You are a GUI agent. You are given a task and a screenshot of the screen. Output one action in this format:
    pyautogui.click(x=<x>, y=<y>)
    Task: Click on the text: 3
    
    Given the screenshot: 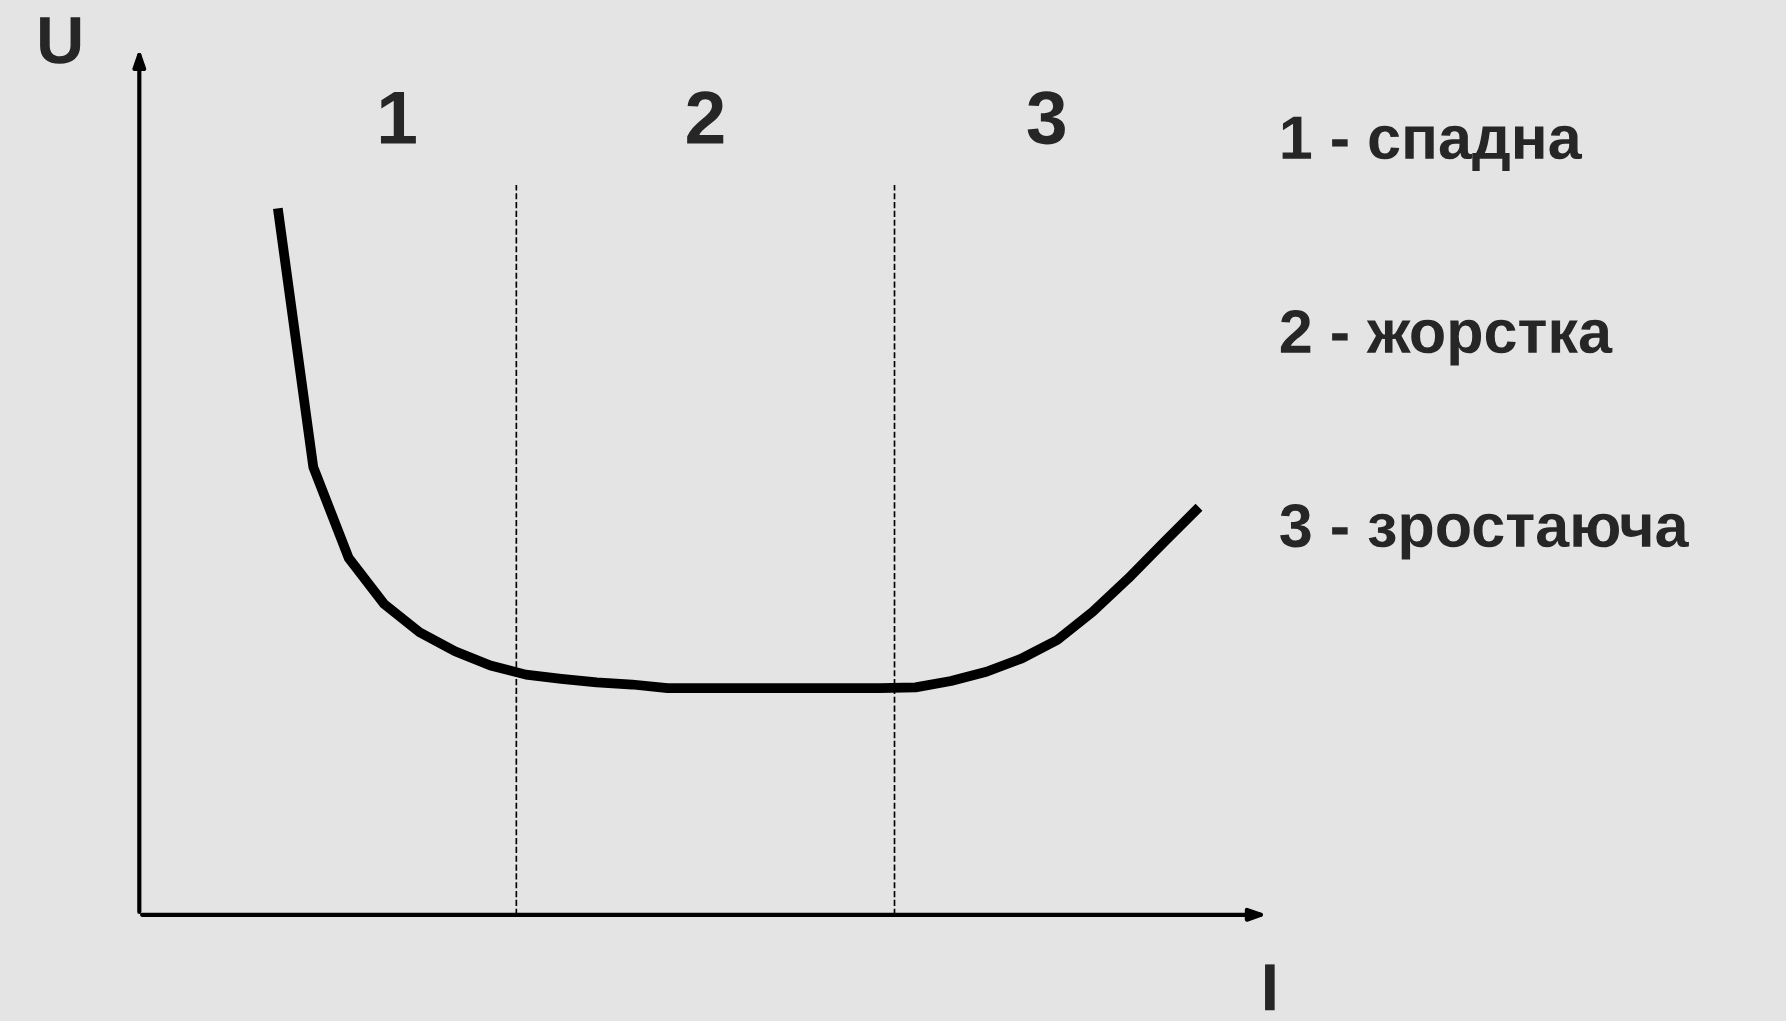 What is the action you would take?
    pyautogui.click(x=1046, y=118)
    